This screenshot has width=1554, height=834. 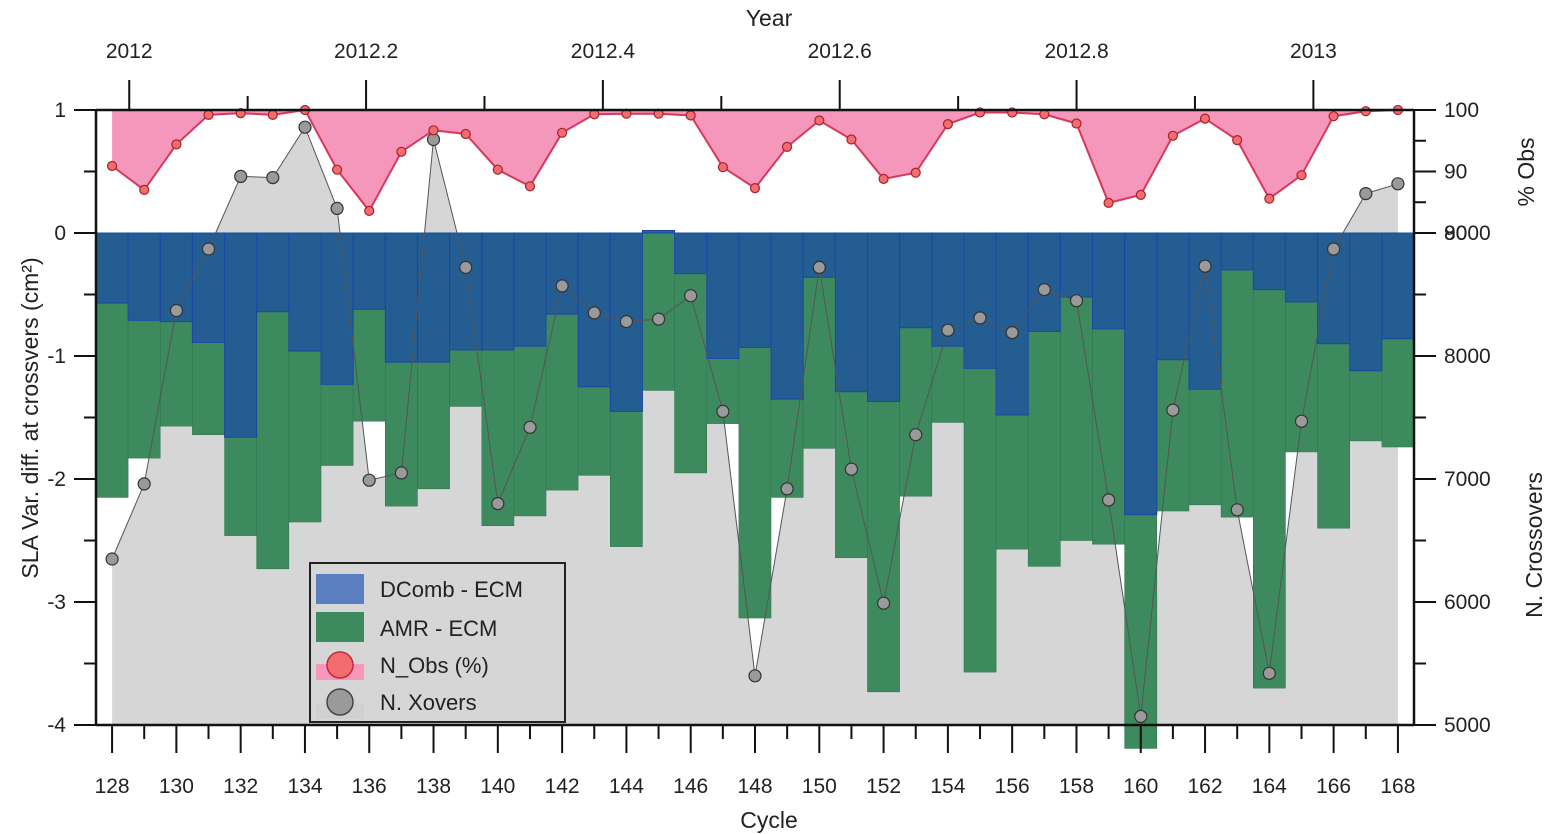 What do you see at coordinates (497, 786) in the screenshot?
I see `x-tick-label: 140` at bounding box center [497, 786].